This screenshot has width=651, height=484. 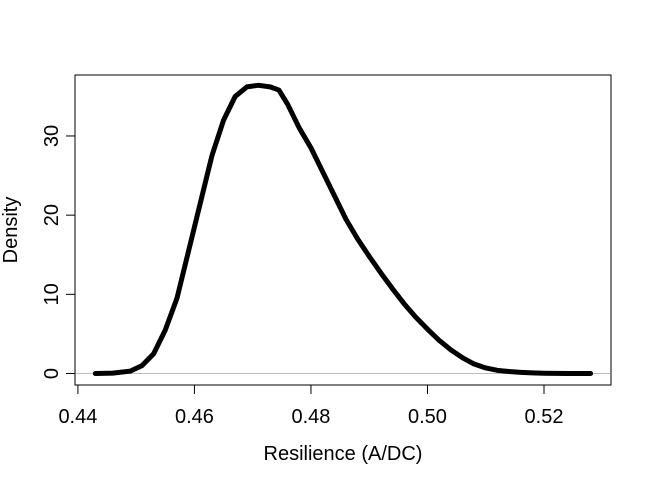 What do you see at coordinates (343, 454) in the screenshot?
I see `x-axis-title: Resilience (A/DC)` at bounding box center [343, 454].